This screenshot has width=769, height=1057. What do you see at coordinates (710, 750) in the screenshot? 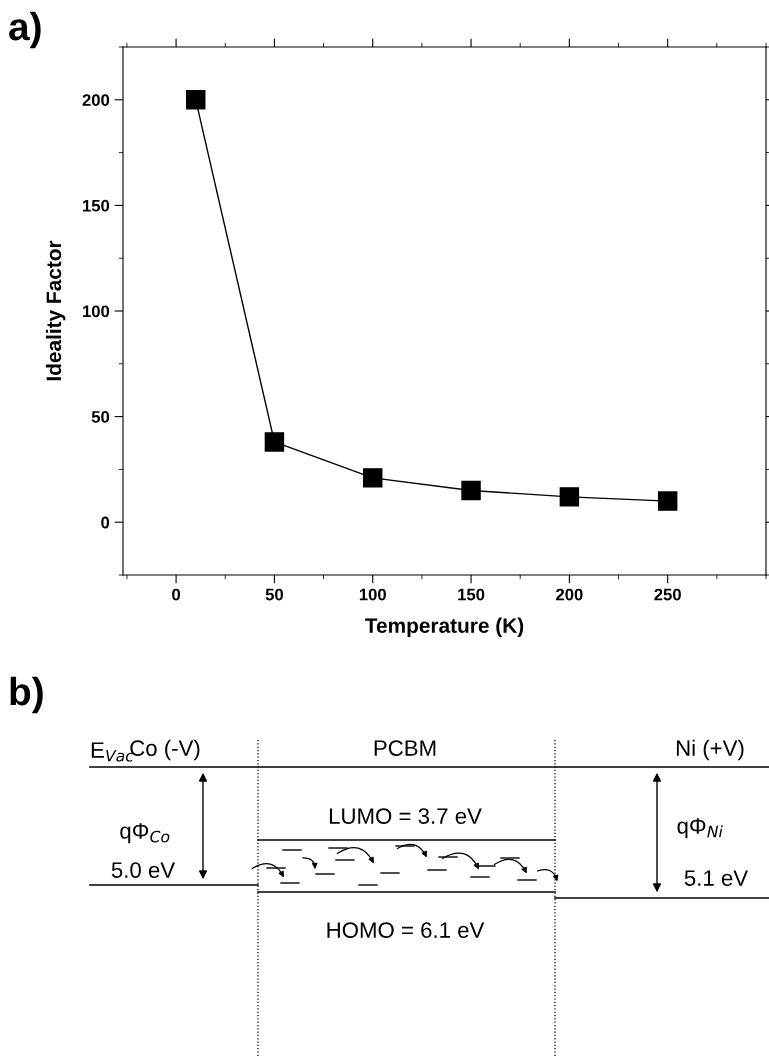
I see `text: Ni (+V)` at bounding box center [710, 750].